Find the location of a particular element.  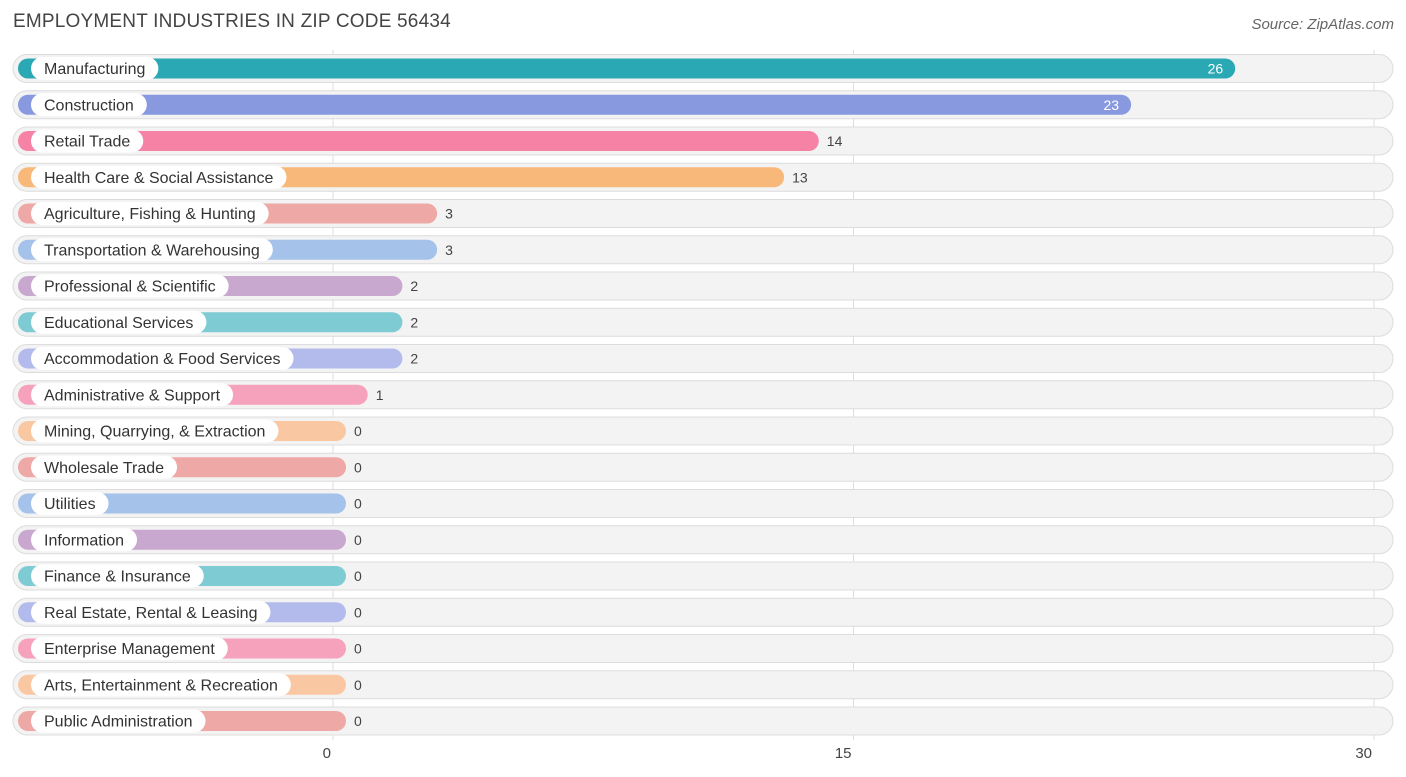

category-label: Finance & Insurance is located at coordinates (117, 577).